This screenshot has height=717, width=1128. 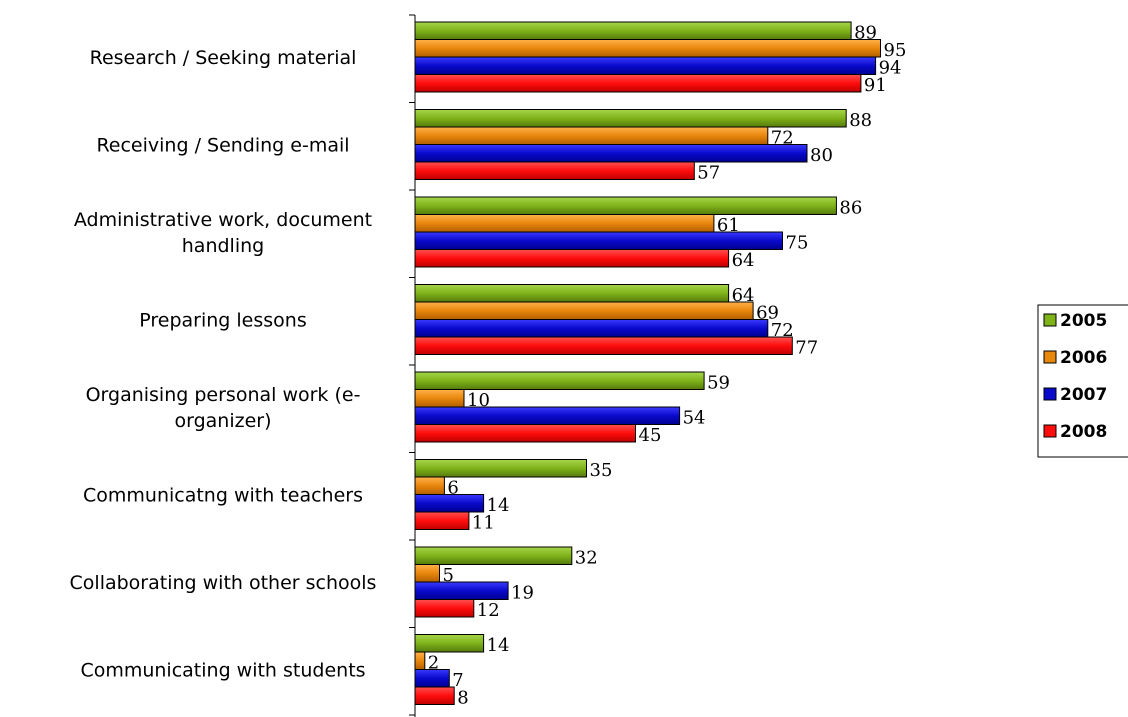 What do you see at coordinates (650, 435) in the screenshot?
I see `data-label: 45` at bounding box center [650, 435].